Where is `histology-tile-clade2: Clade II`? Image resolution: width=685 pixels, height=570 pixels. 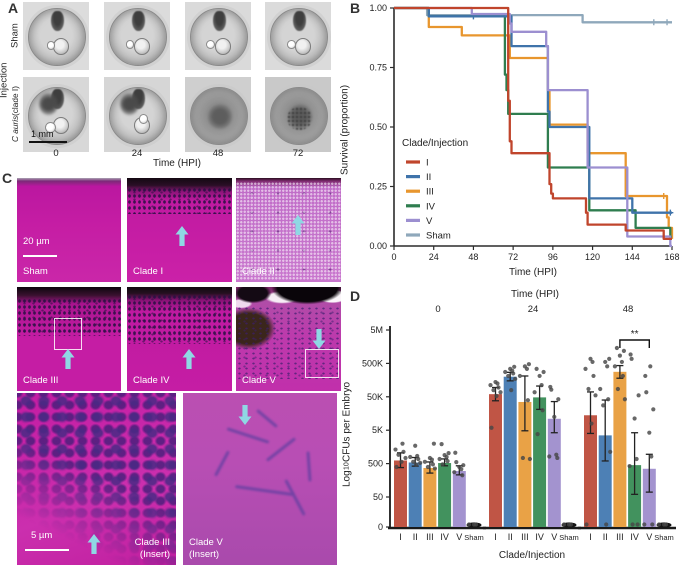
histology-tile-clade2: Clade II is located at coordinates (288, 230).